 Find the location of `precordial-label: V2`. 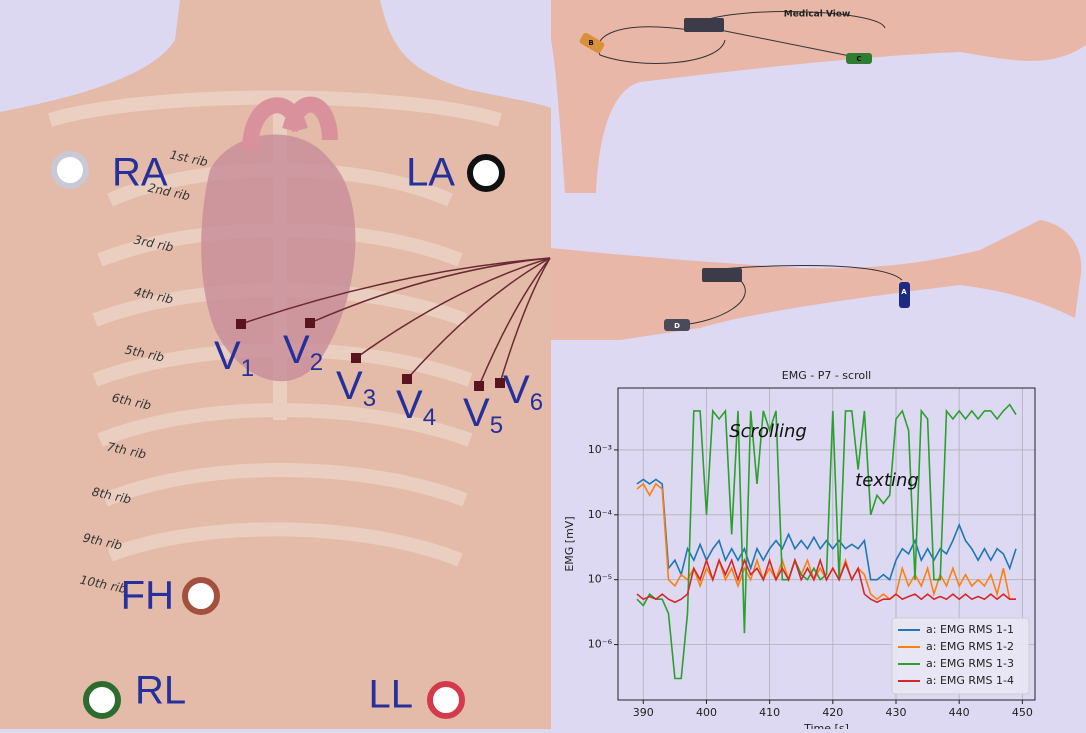

precordial-label: V2 is located at coordinates (303, 352).